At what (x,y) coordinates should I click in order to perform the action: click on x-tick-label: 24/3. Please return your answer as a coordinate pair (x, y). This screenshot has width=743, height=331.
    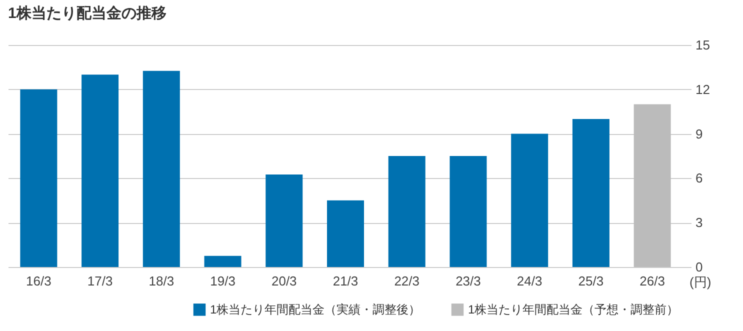
    Looking at the image, I should click on (529, 281).